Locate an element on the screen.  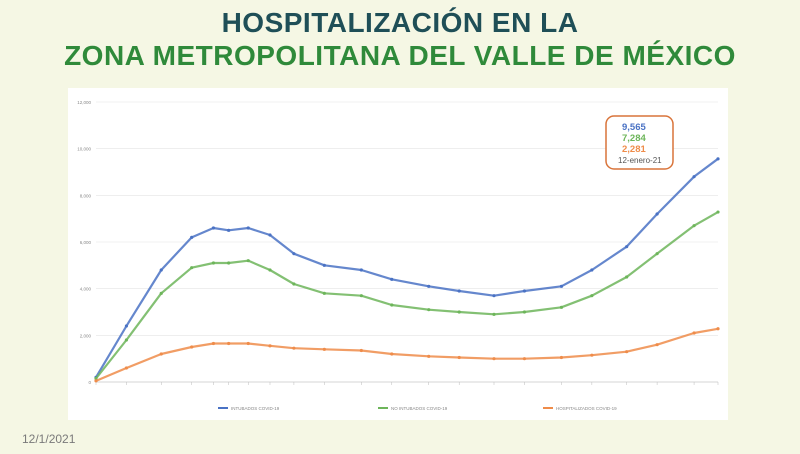
callout-value-hospitalizados: 2,281 is located at coordinates (634, 149).